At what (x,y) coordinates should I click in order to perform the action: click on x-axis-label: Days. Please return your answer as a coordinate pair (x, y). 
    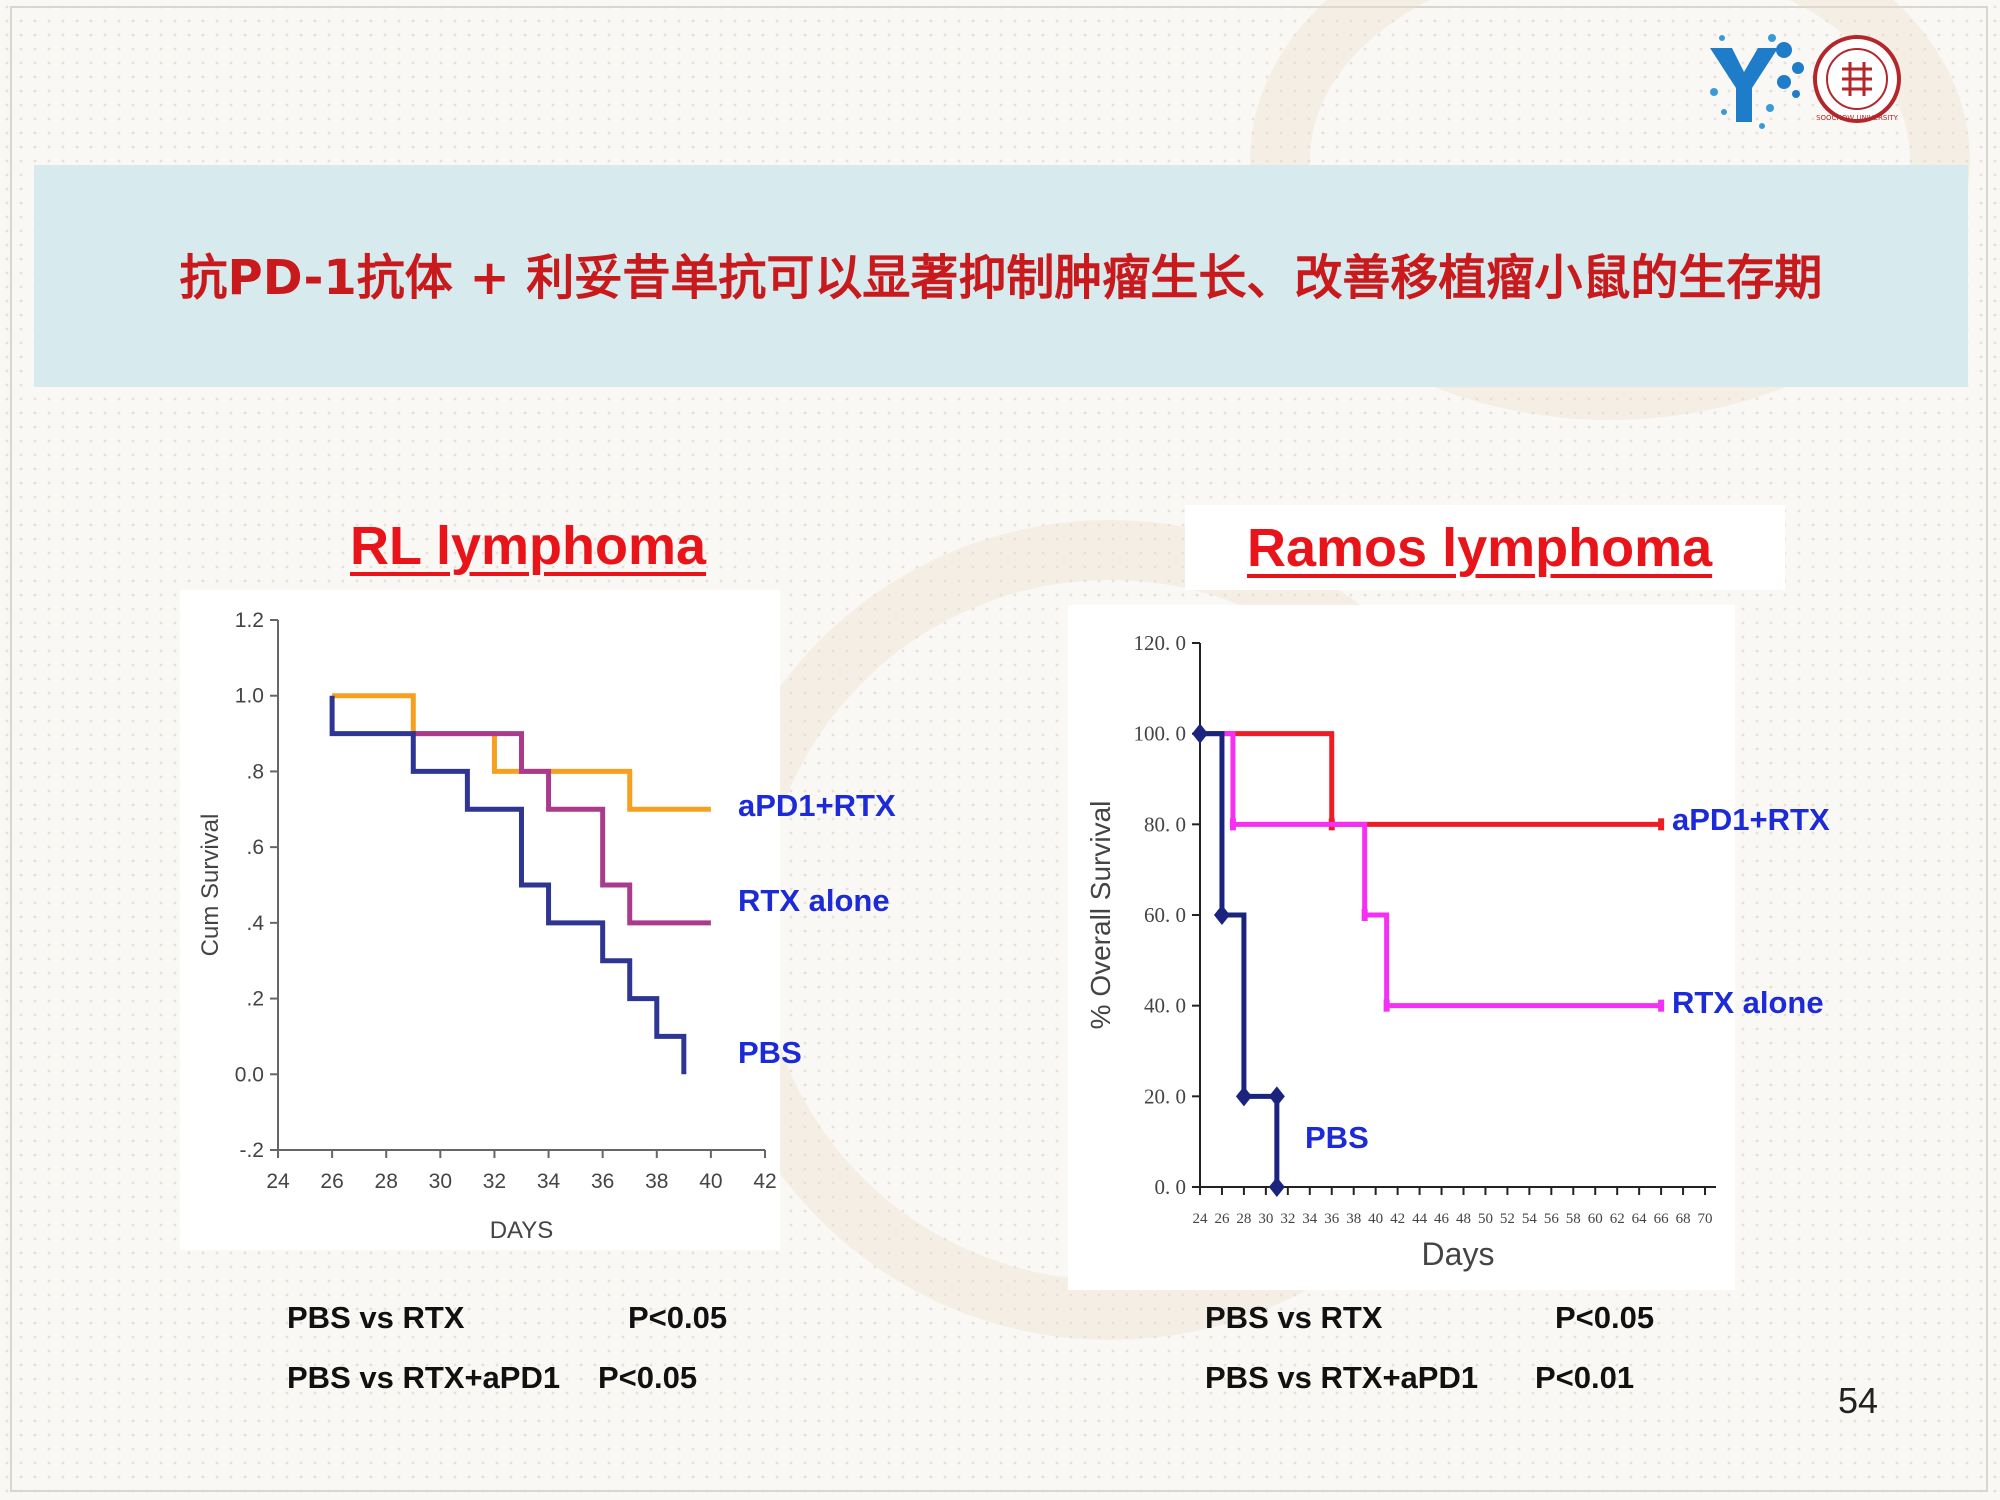
    Looking at the image, I should click on (1458, 1254).